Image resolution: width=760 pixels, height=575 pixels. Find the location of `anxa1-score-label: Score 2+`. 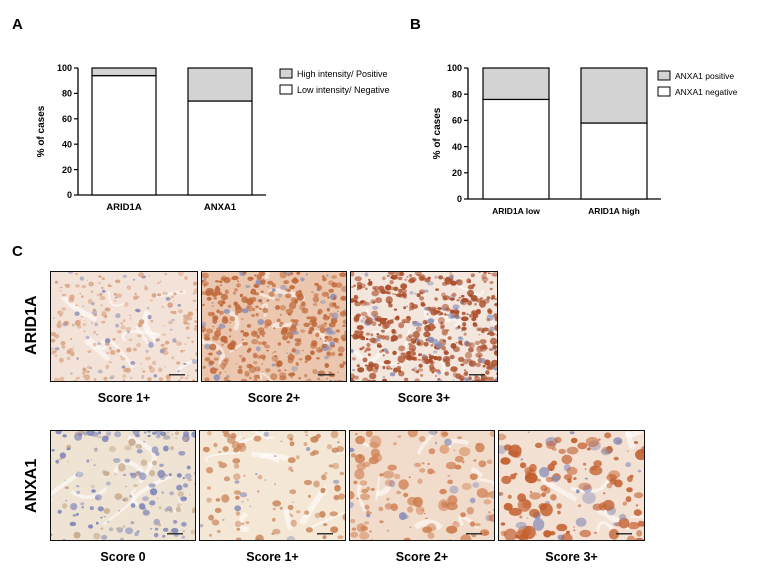

anxa1-score-label: Score 2+ is located at coordinates (422, 557).